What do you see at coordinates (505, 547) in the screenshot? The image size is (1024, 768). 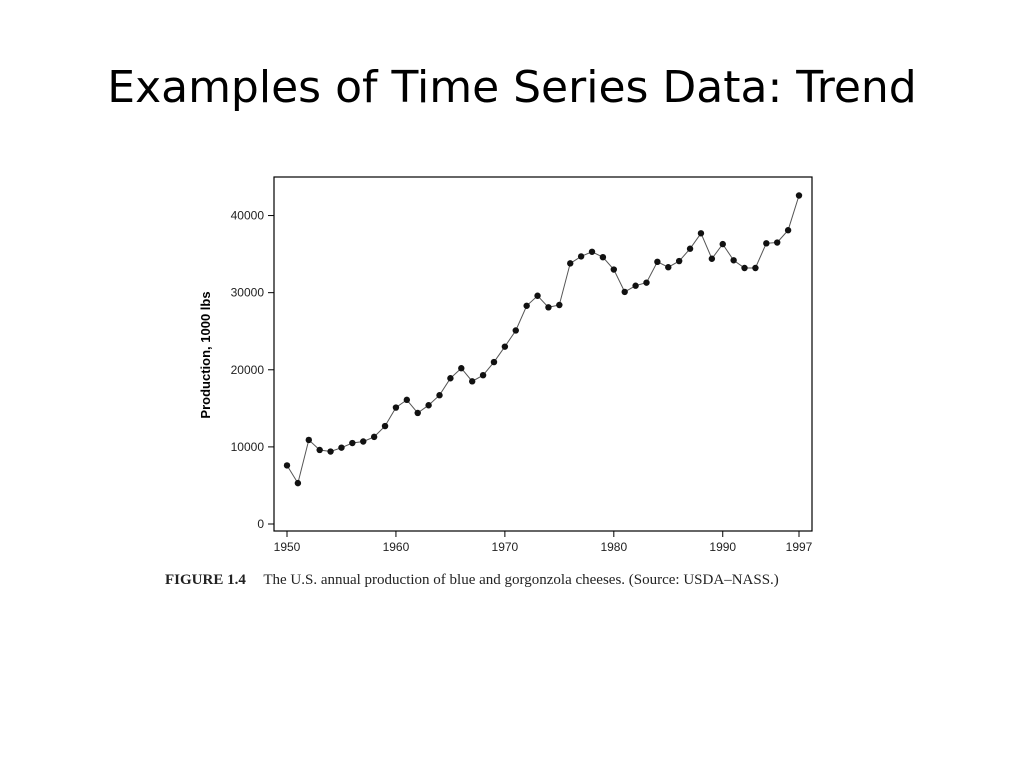 I see `x-tick-label: 1970` at bounding box center [505, 547].